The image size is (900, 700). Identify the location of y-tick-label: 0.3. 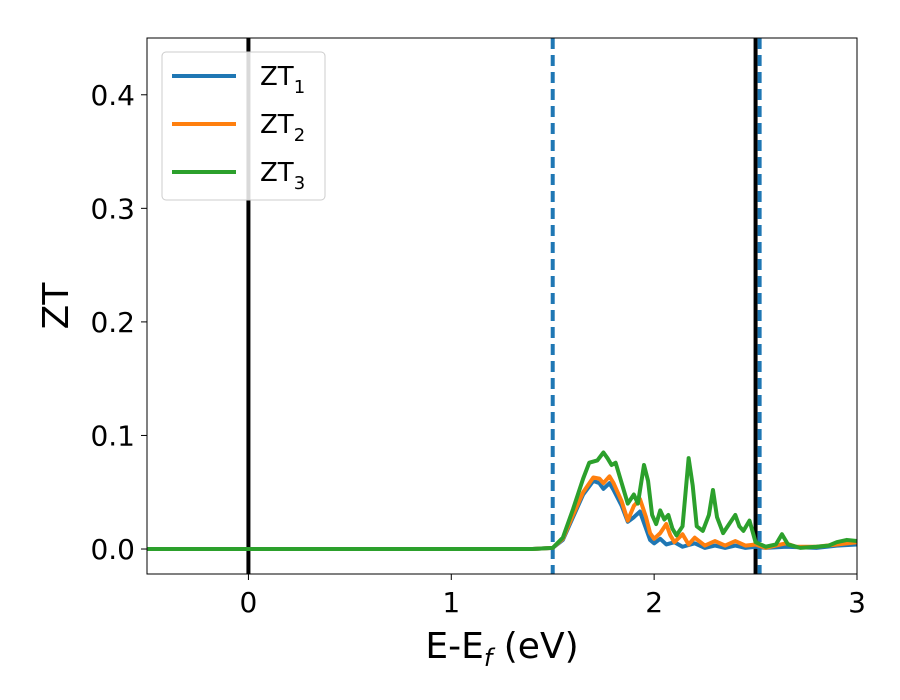
(112, 208).